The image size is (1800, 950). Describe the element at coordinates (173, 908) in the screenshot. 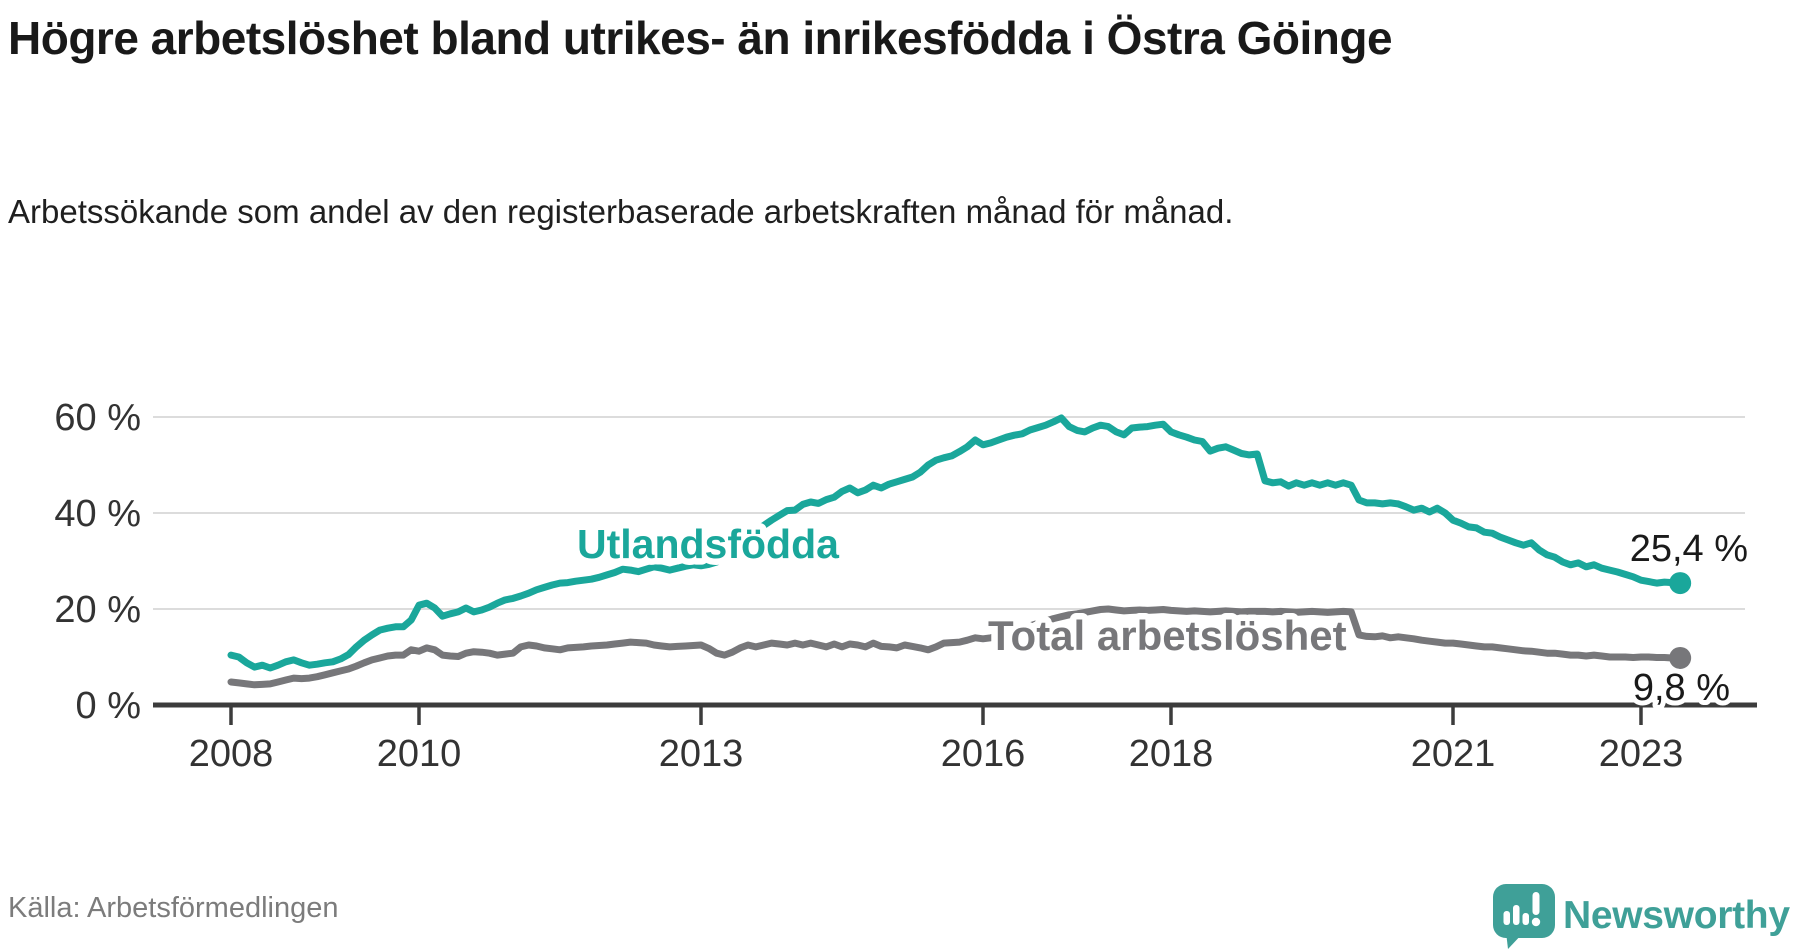

I see `source-note: Källa: Arbetsförmedlingen` at that location.